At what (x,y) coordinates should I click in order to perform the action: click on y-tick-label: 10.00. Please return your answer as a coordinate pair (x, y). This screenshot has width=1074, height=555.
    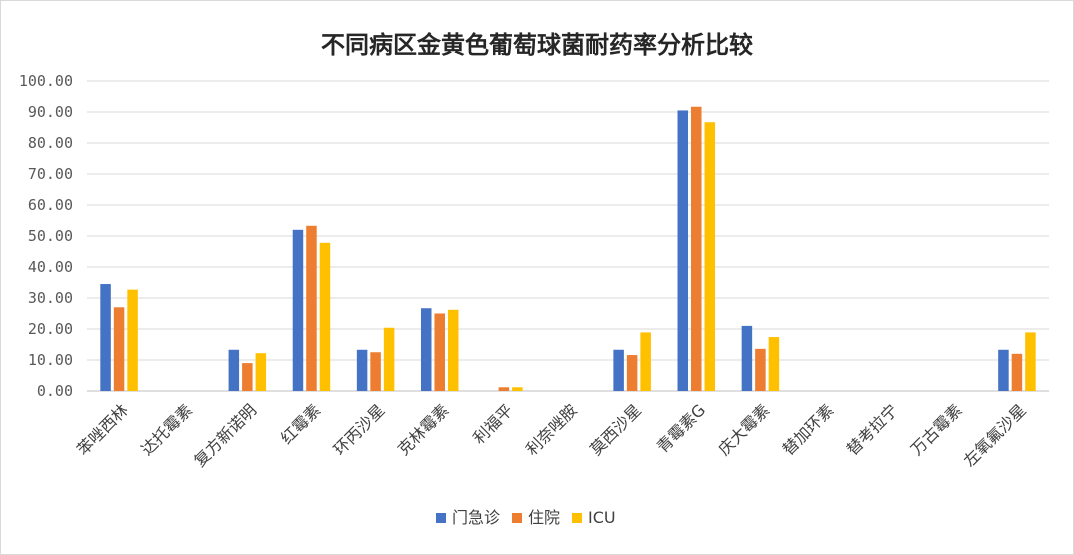
    Looking at the image, I should click on (50, 360).